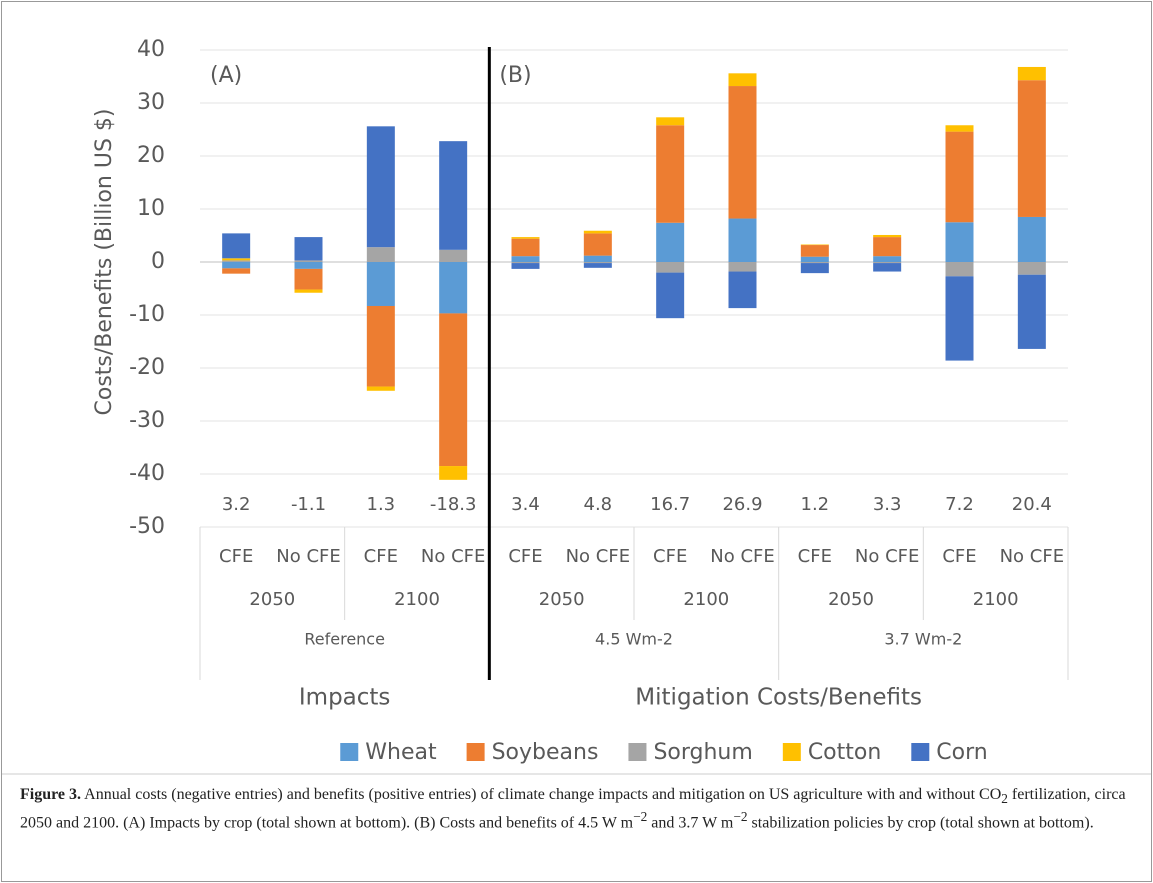  I want to click on legend-label: Sorghum, so click(702, 752).